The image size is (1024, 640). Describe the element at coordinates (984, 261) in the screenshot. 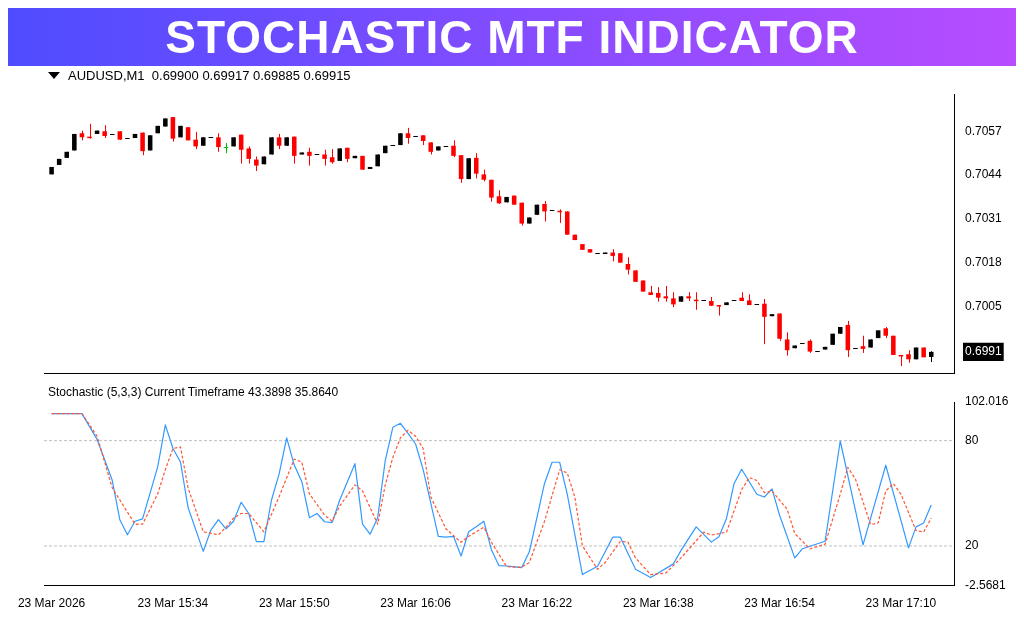

I see `y-tick-label: 0.7018` at that location.